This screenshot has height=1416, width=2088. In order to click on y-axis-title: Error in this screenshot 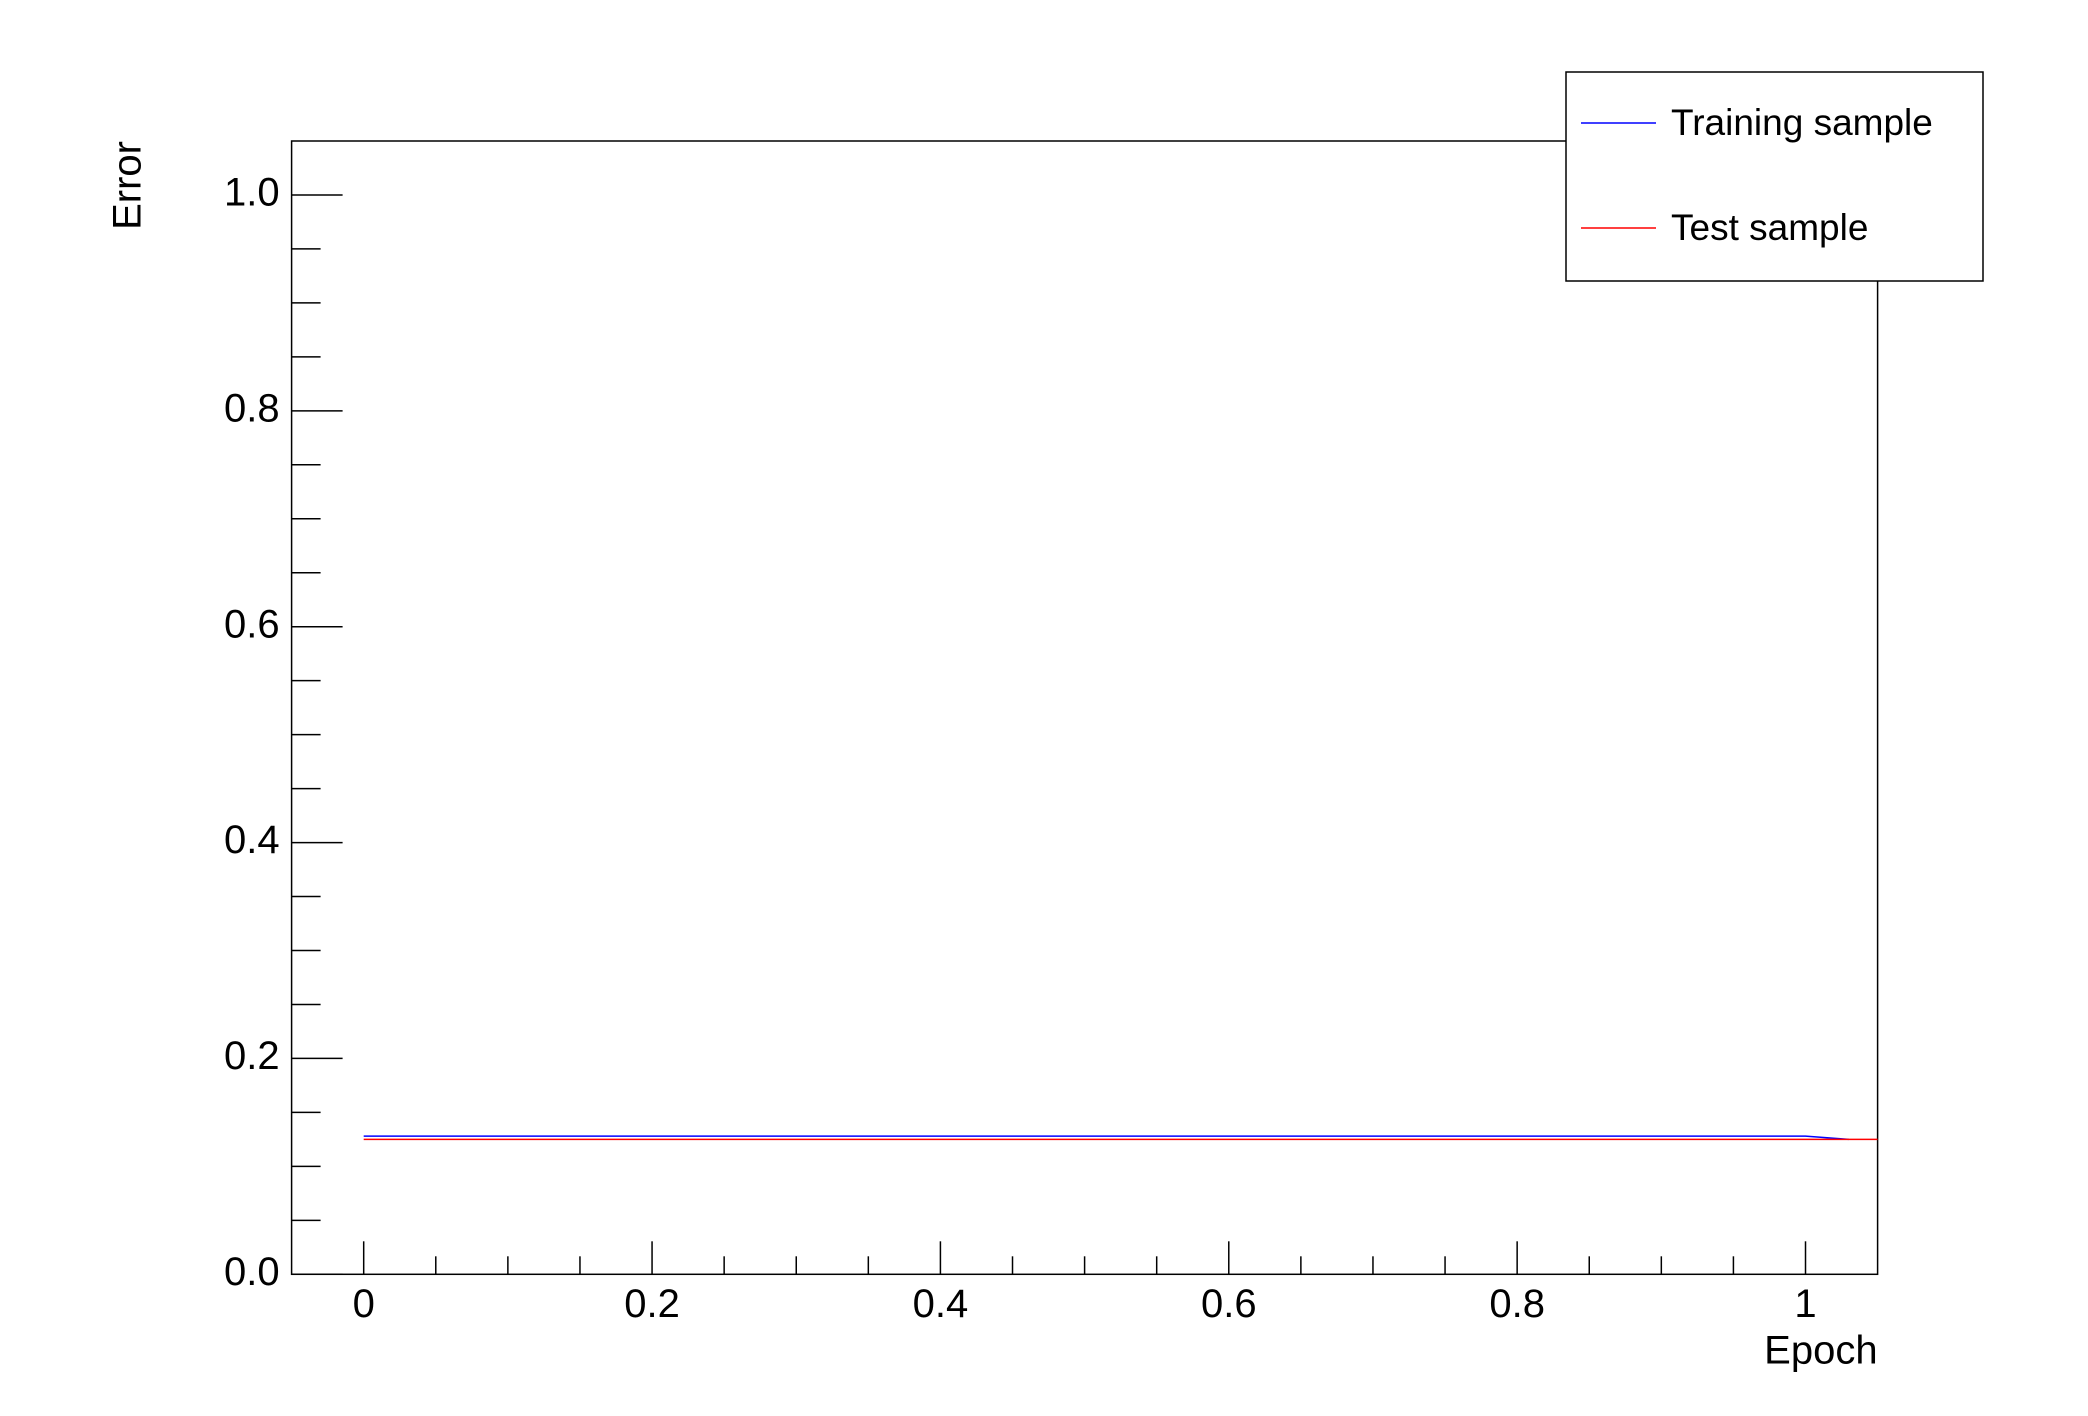, I will do `click(128, 185)`.